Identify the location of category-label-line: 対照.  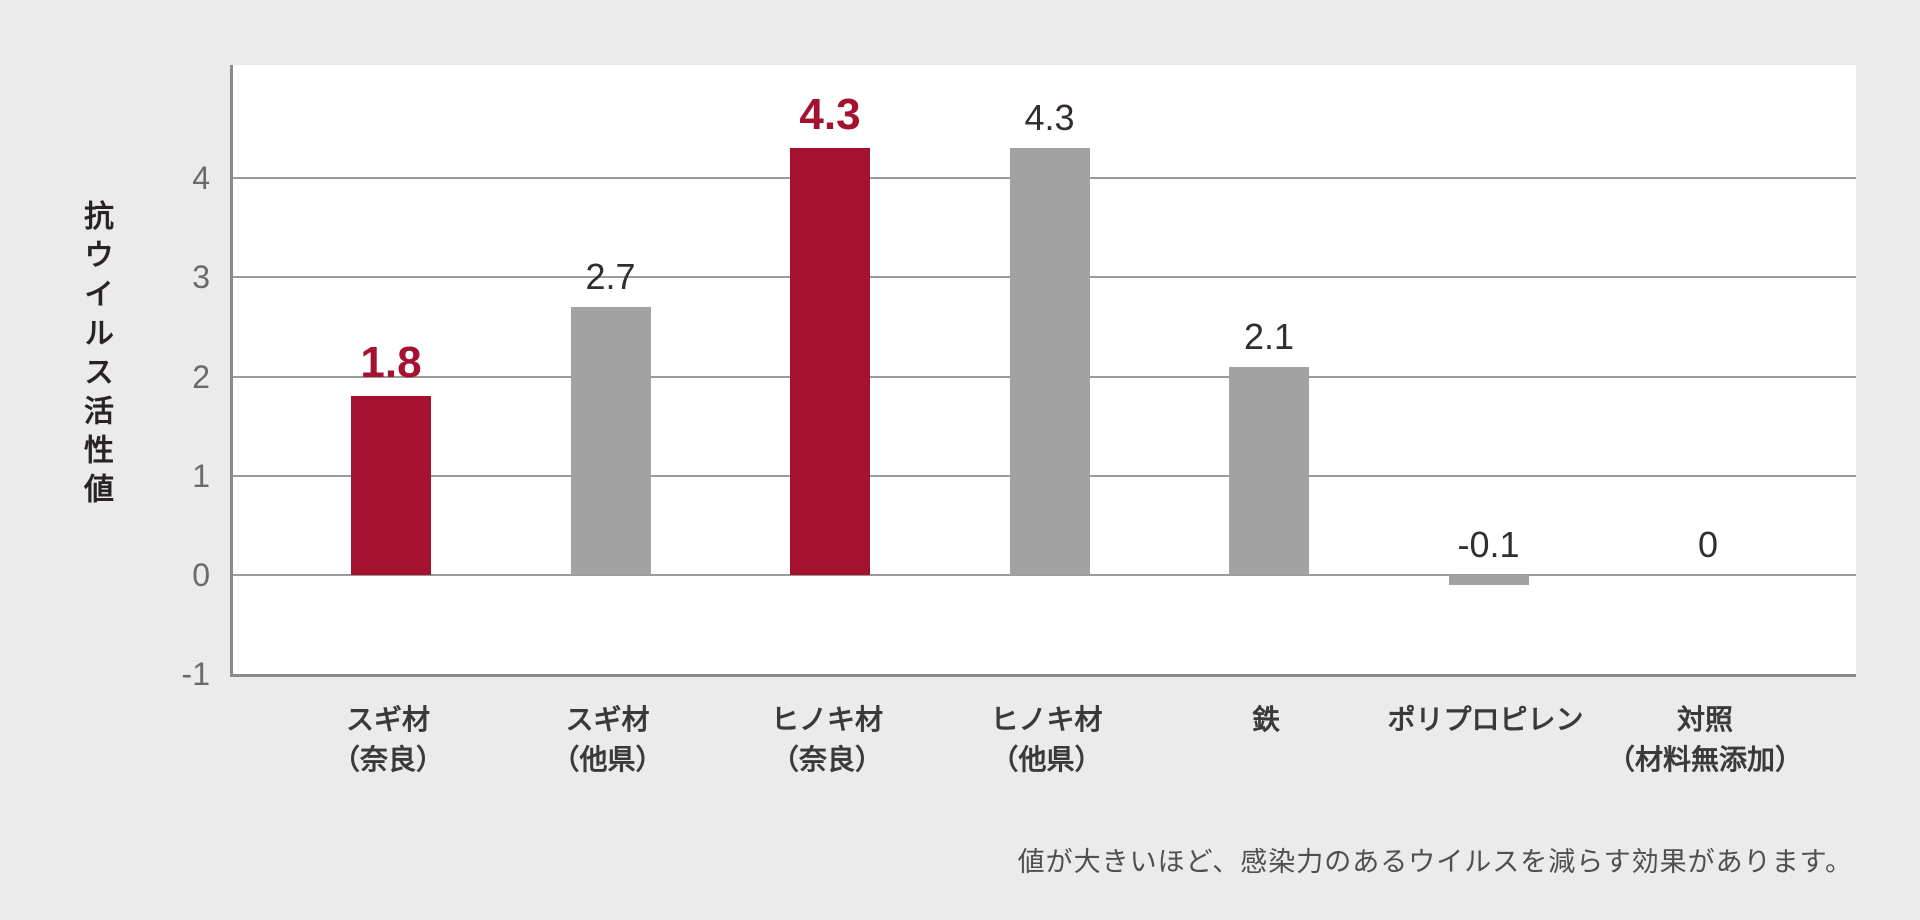
(1704, 719).